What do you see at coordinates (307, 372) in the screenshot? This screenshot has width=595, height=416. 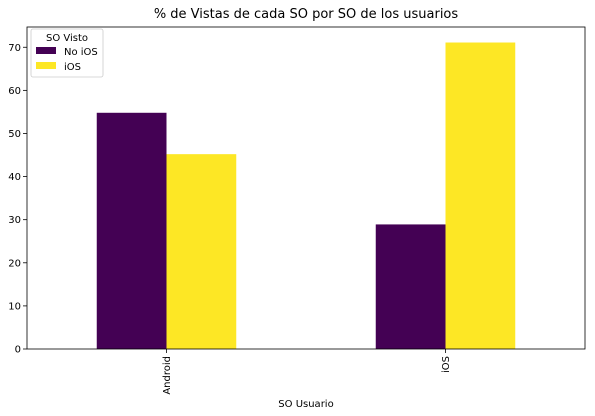 I see `x-axis: Android iOS` at bounding box center [307, 372].